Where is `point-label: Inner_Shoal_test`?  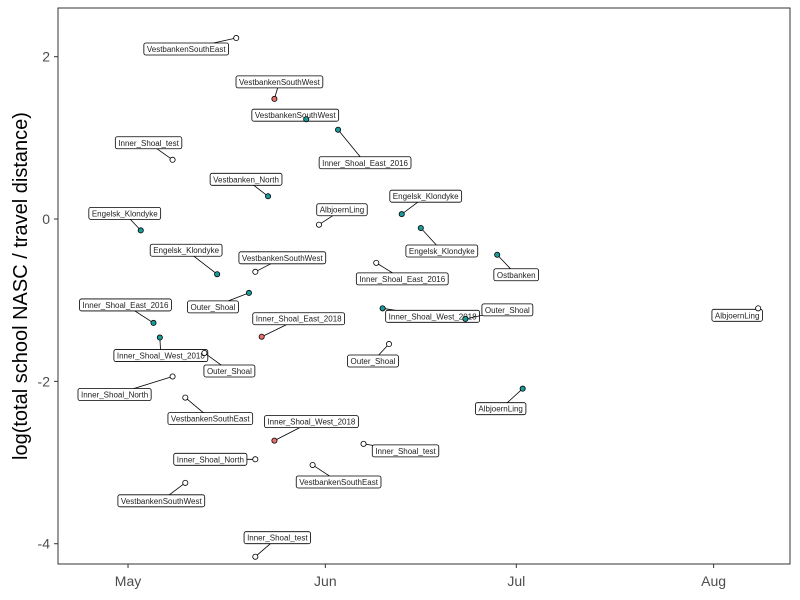
point-label: Inner_Shoal_test is located at coordinates (148, 143).